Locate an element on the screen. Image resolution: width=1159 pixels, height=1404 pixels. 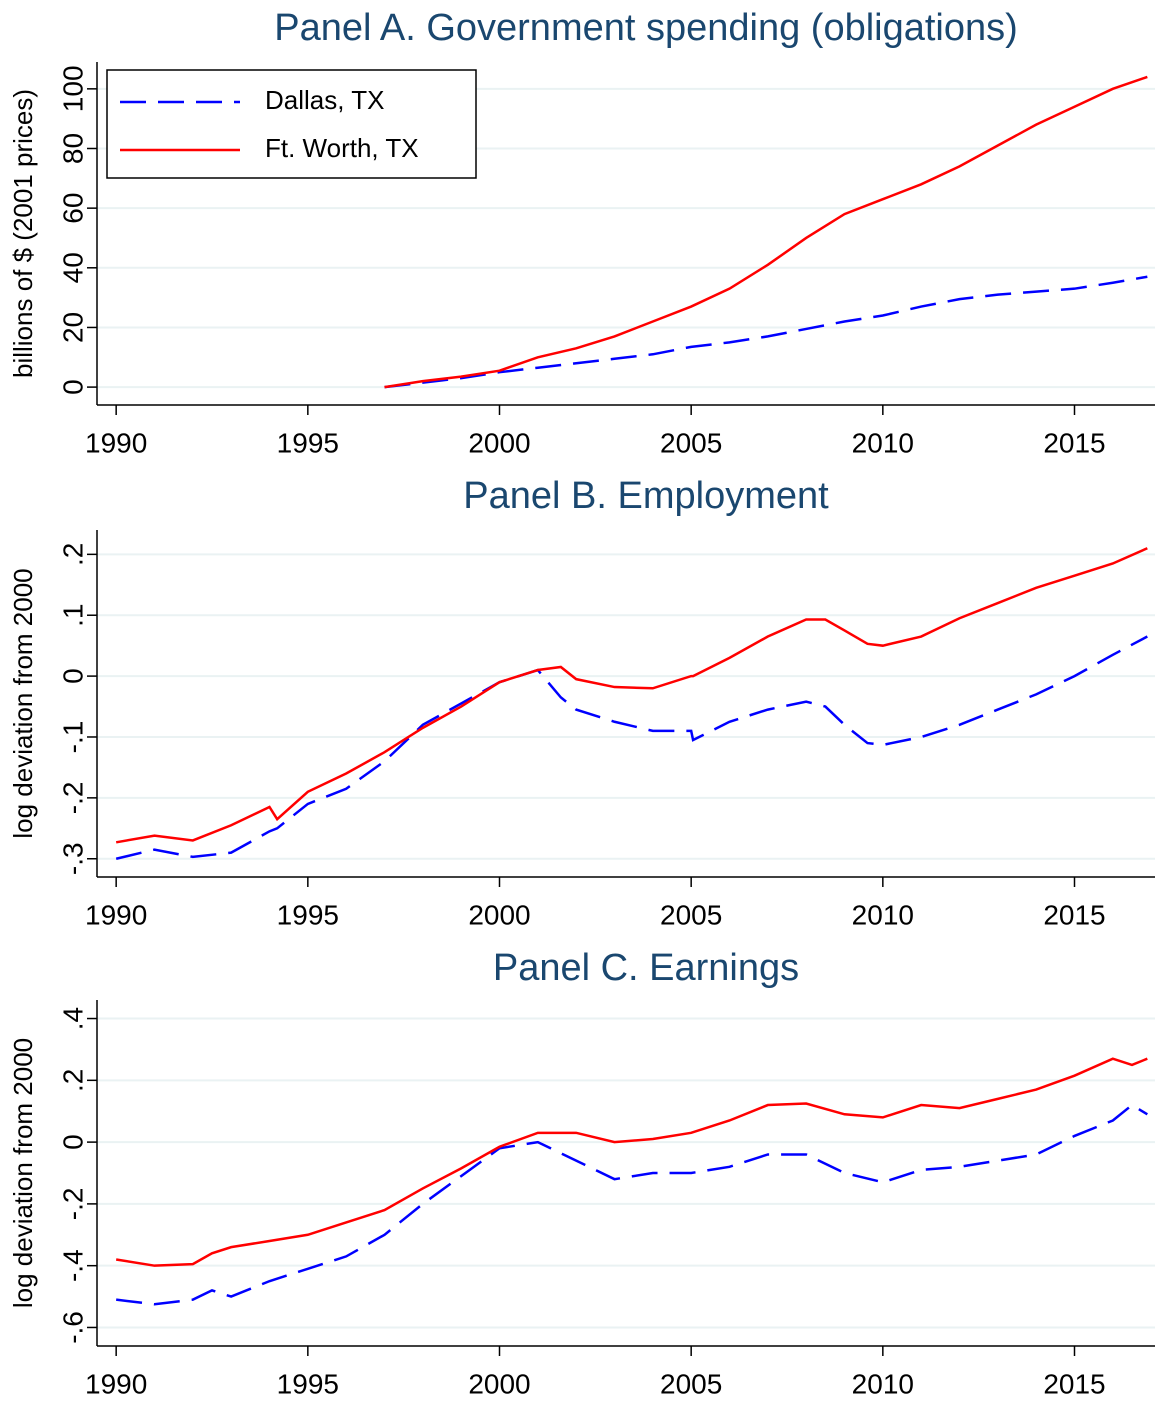
y-tick-label: 40 is located at coordinates (72, 267).